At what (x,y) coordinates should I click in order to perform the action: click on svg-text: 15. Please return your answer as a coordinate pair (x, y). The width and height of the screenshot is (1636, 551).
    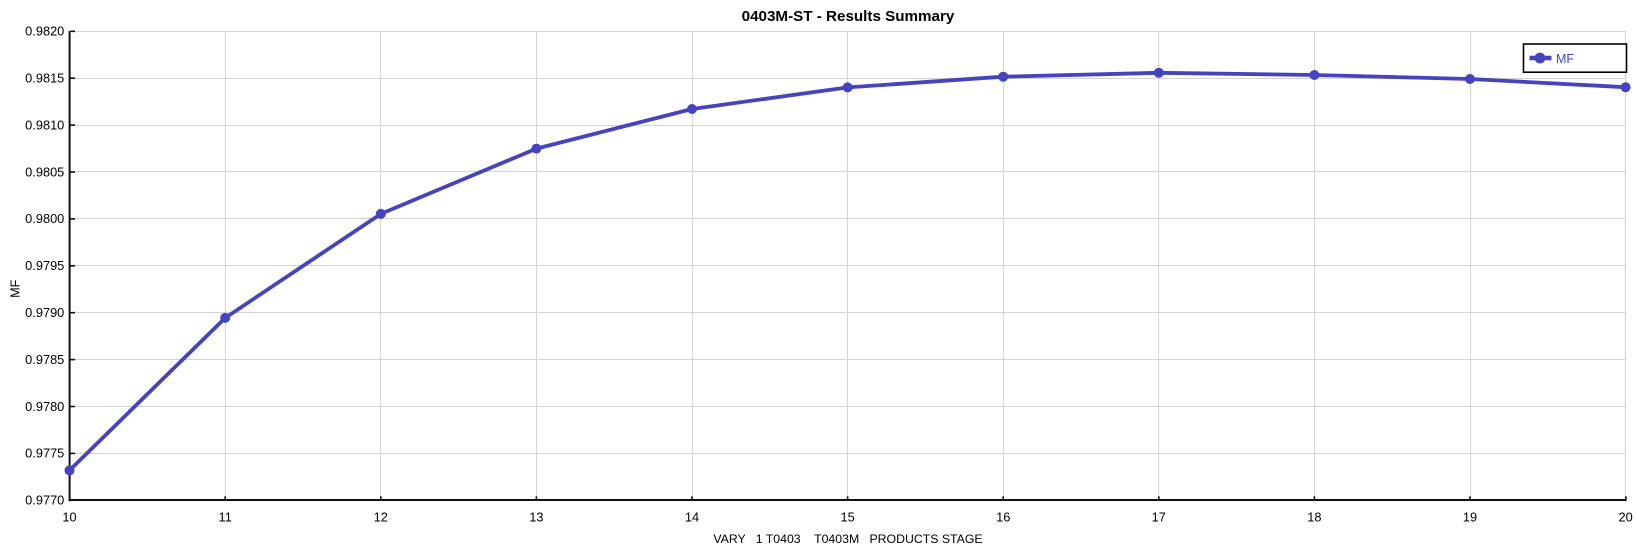
    Looking at the image, I should click on (847, 517).